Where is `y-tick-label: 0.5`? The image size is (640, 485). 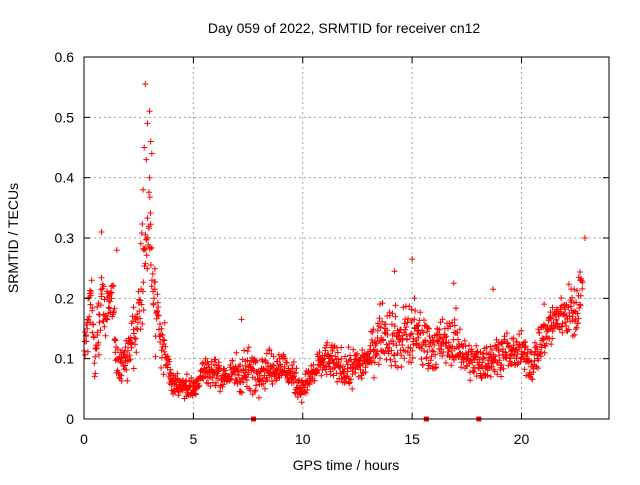
y-tick-label: 0.5 is located at coordinates (65, 117).